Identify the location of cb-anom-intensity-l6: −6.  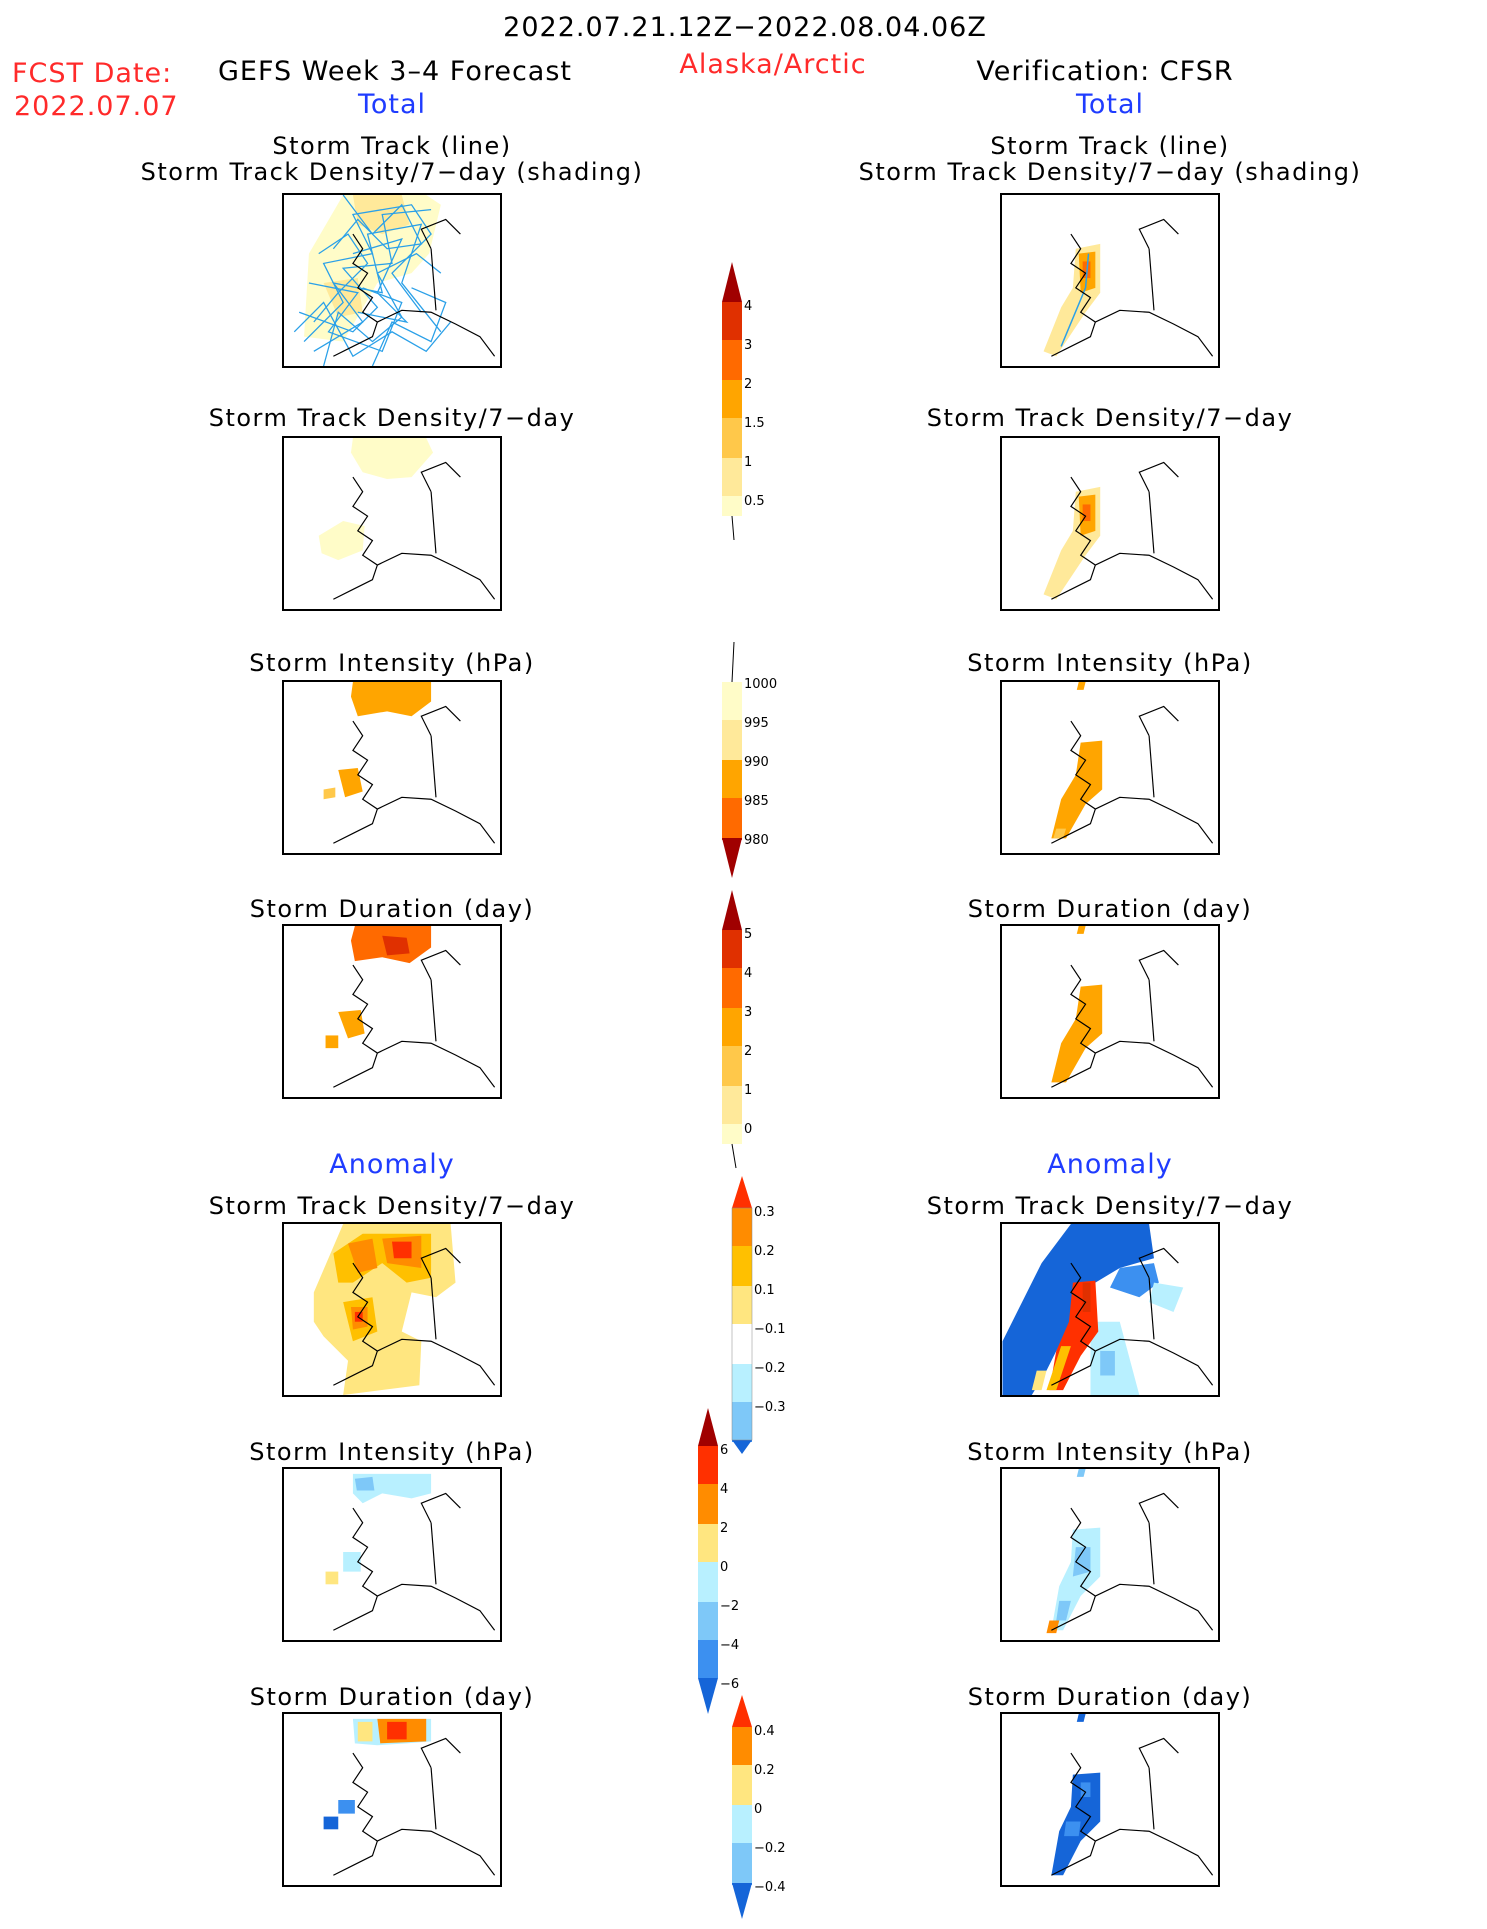
(729, 1684).